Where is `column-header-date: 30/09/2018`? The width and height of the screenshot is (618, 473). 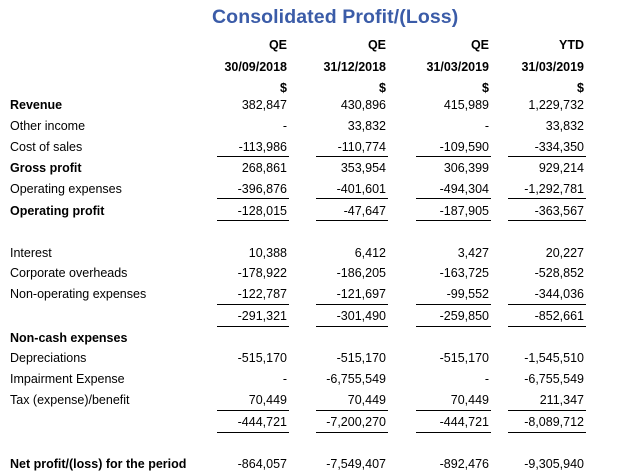 column-header-date: 30/09/2018 is located at coordinates (255, 67).